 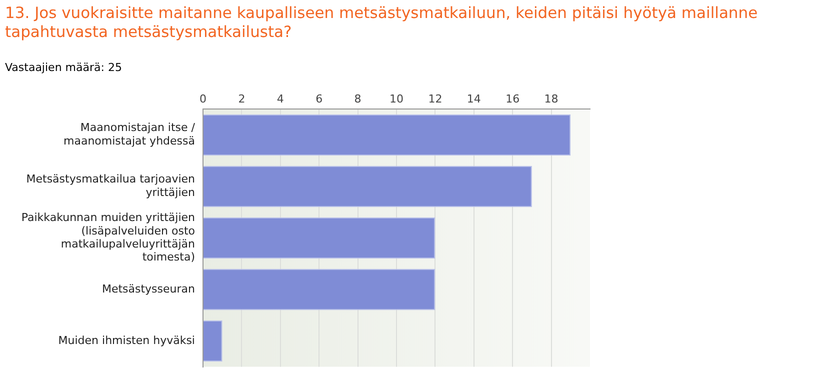 What do you see at coordinates (149, 289) in the screenshot?
I see `y-tick-label: Metsästysseuran` at bounding box center [149, 289].